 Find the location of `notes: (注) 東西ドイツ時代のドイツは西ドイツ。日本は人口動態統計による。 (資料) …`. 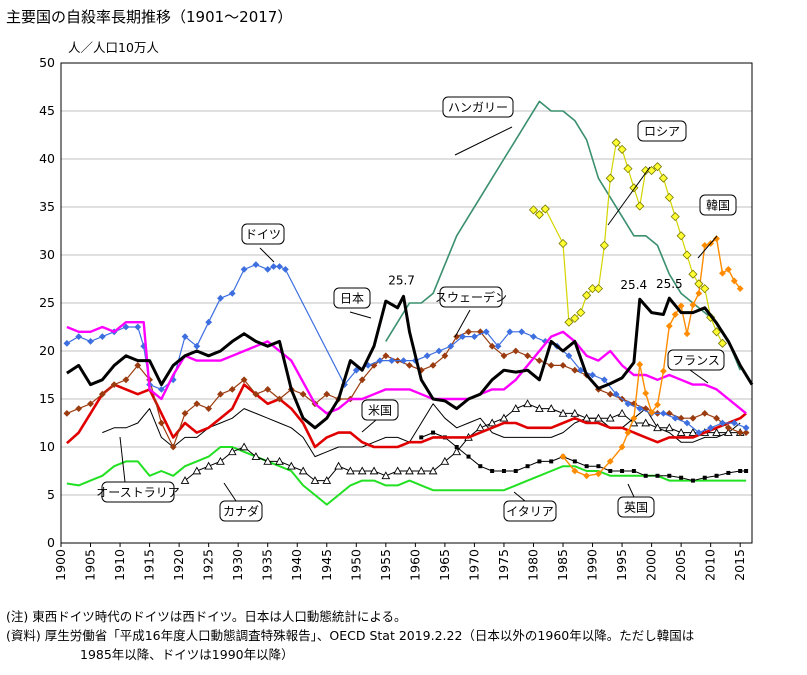

notes: (注) 東西ドイツ時代のドイツは西ドイツ。日本は人口動態統計による。 (資料) … is located at coordinates (403, 635).